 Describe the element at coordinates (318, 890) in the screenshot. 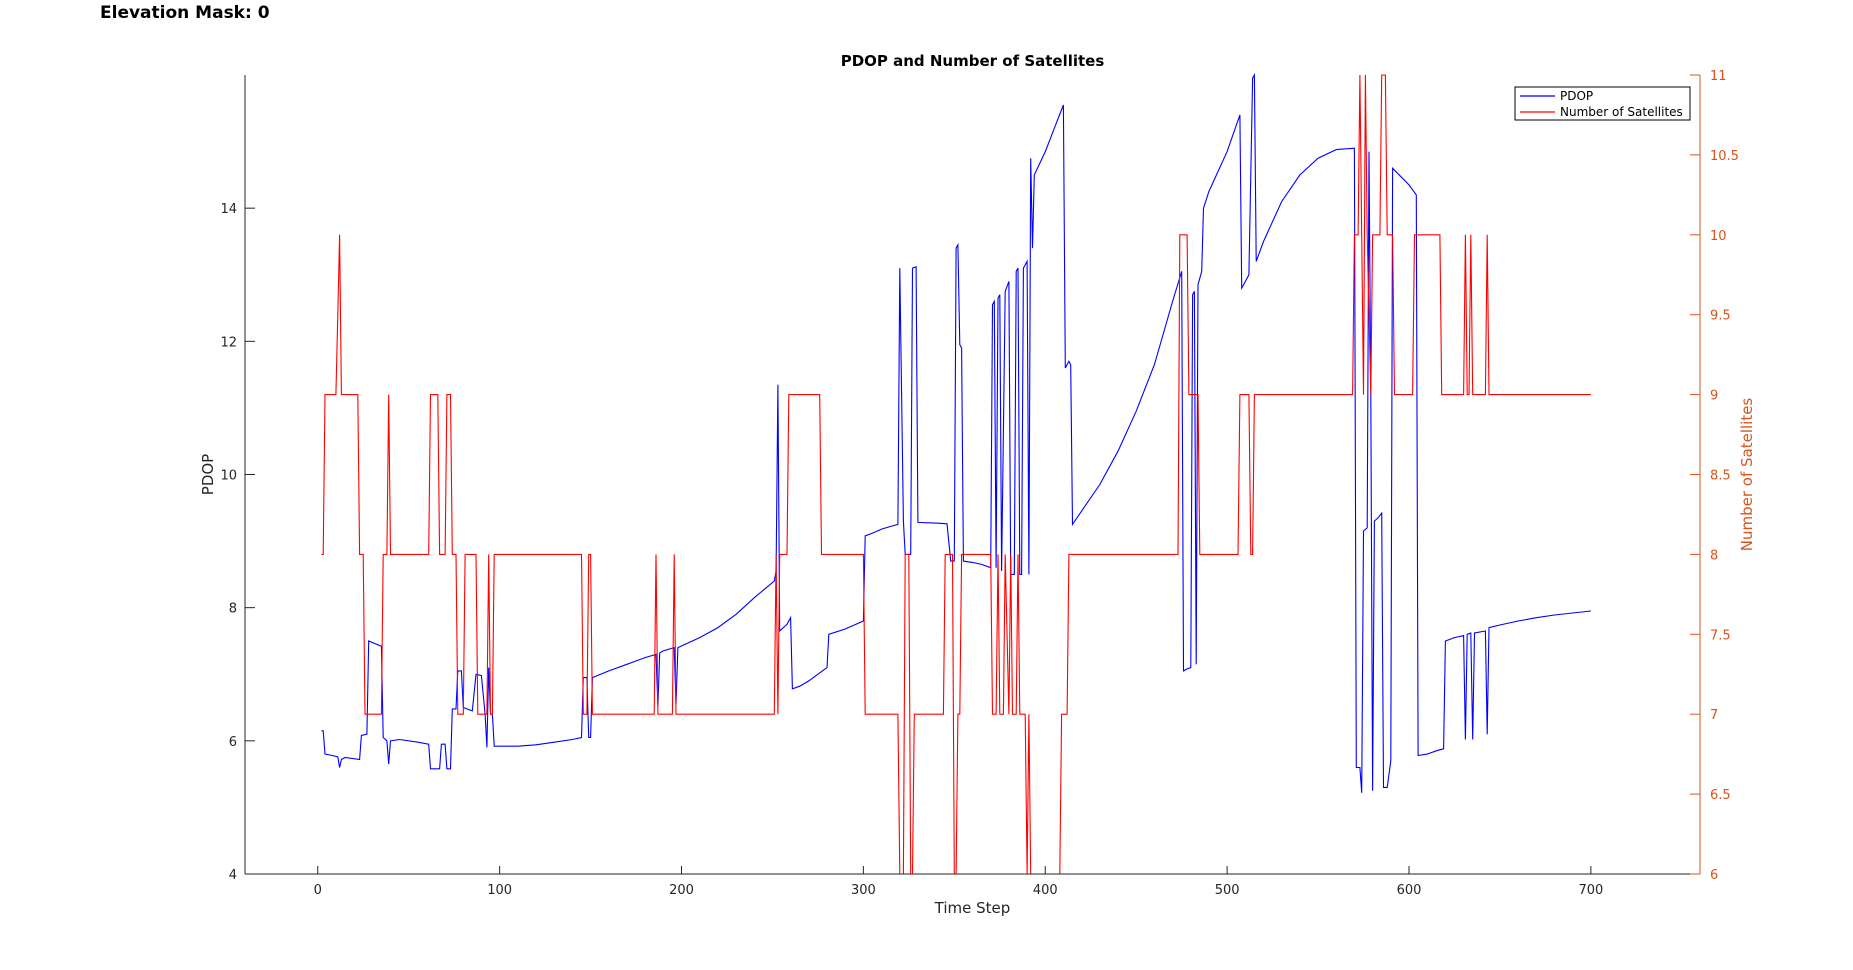

I see `x-tick-label: 0` at that location.